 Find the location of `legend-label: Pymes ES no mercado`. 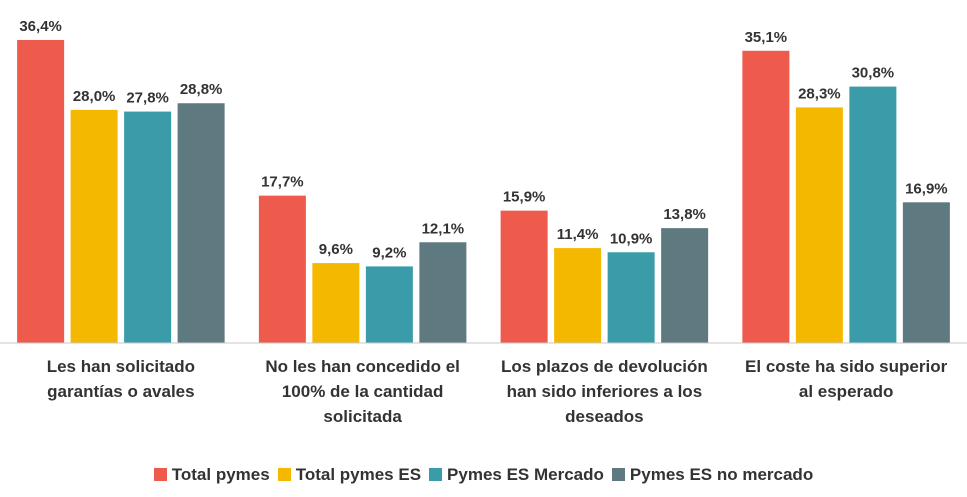

legend-label: Pymes ES no mercado is located at coordinates (721, 474).